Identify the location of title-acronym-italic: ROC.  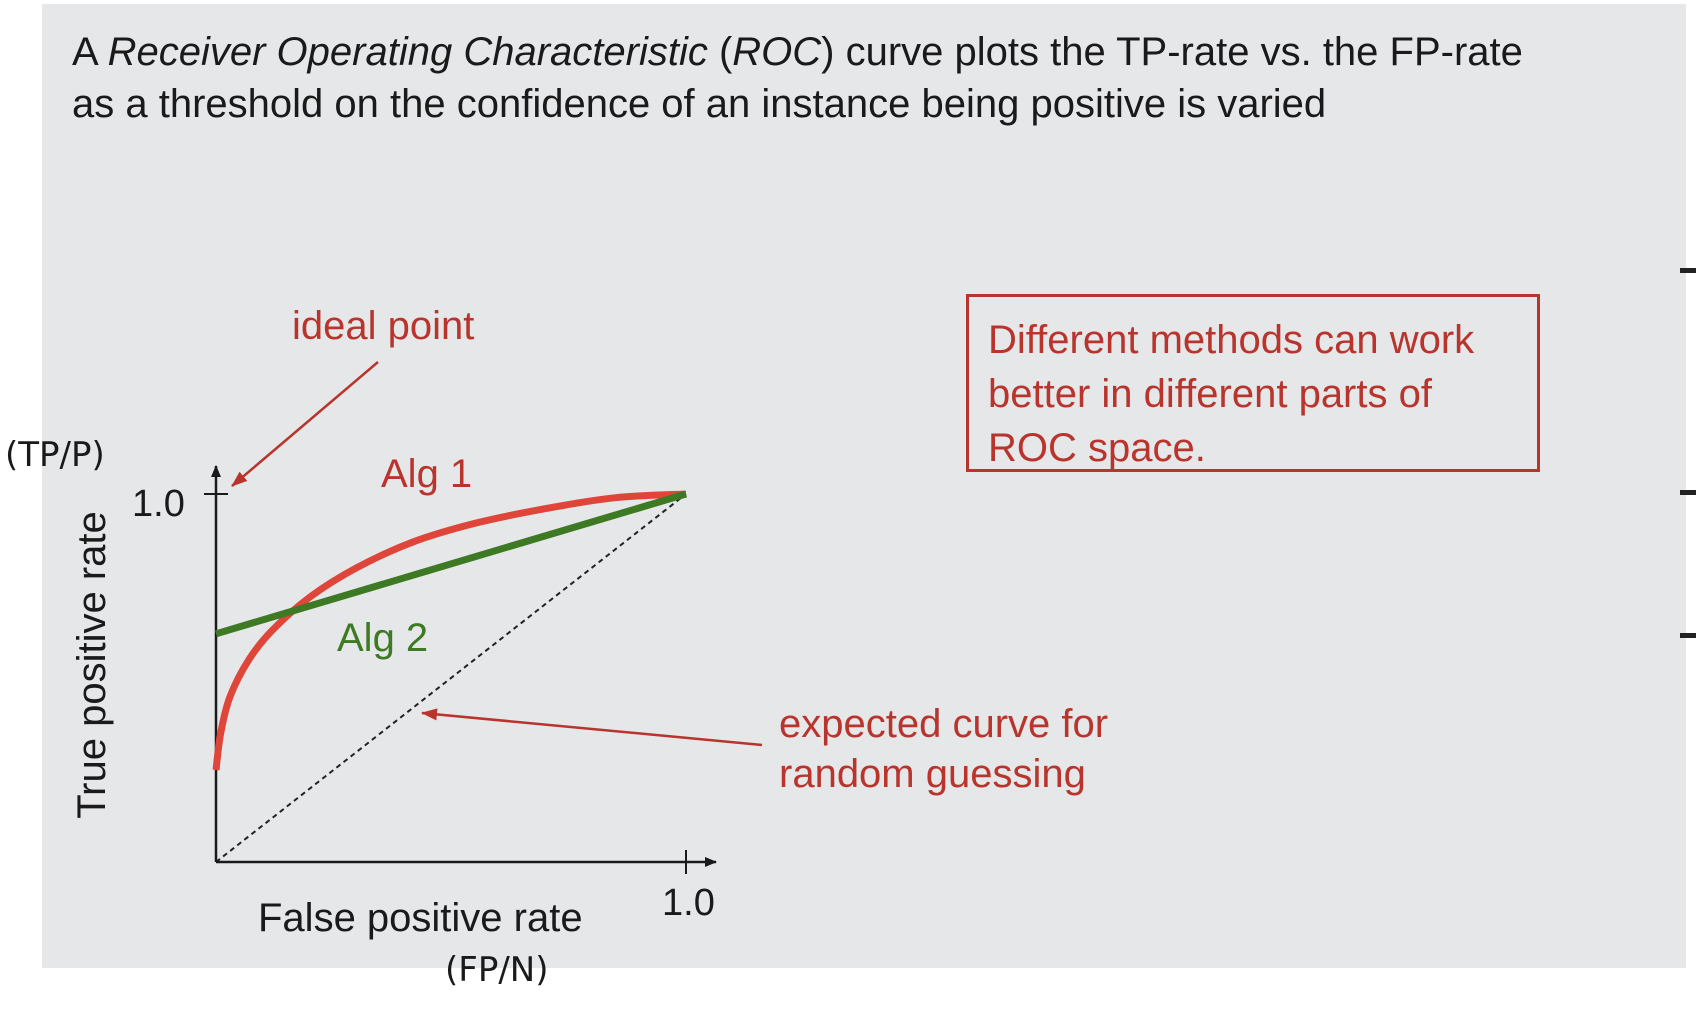
(777, 52).